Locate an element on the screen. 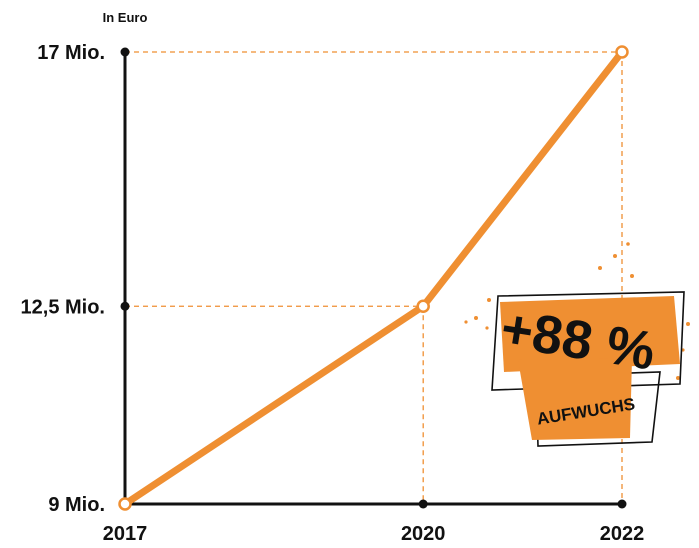 The width and height of the screenshot is (699, 548). badge-outline-top is located at coordinates (588, 341).